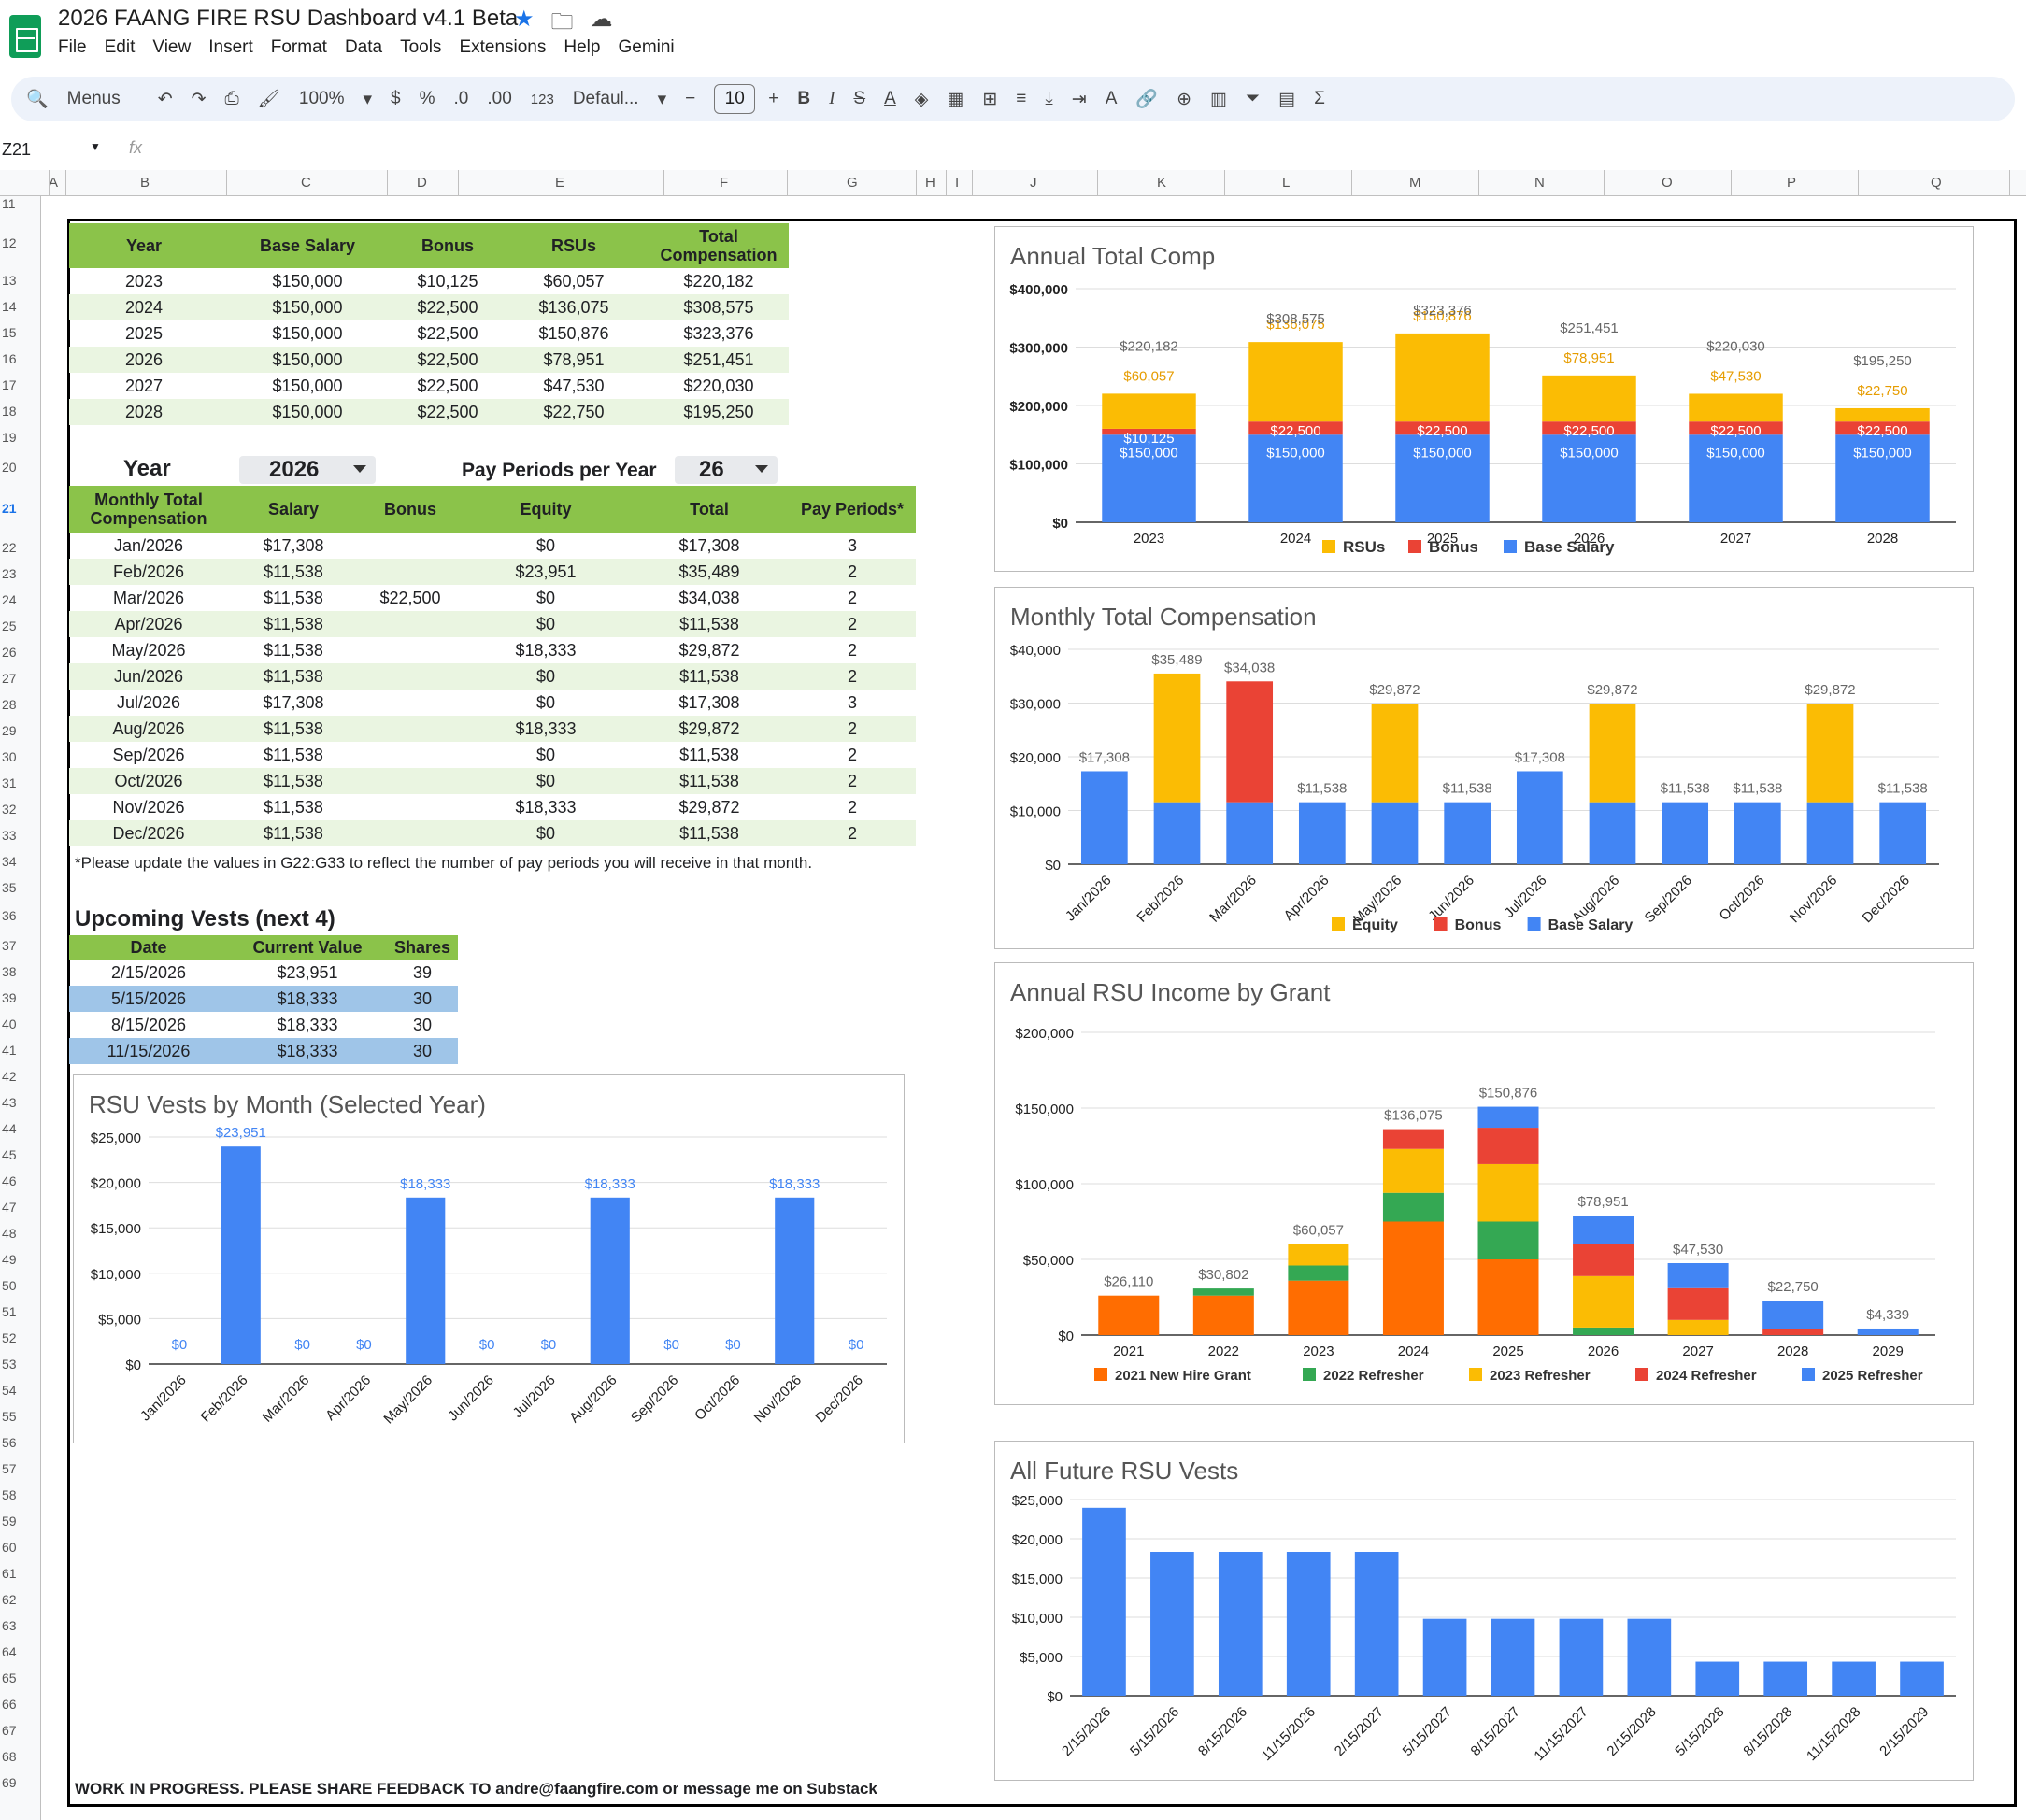 The width and height of the screenshot is (2026, 1820). Describe the element at coordinates (10, 1102) in the screenshot. I see `row-header: 43` at that location.